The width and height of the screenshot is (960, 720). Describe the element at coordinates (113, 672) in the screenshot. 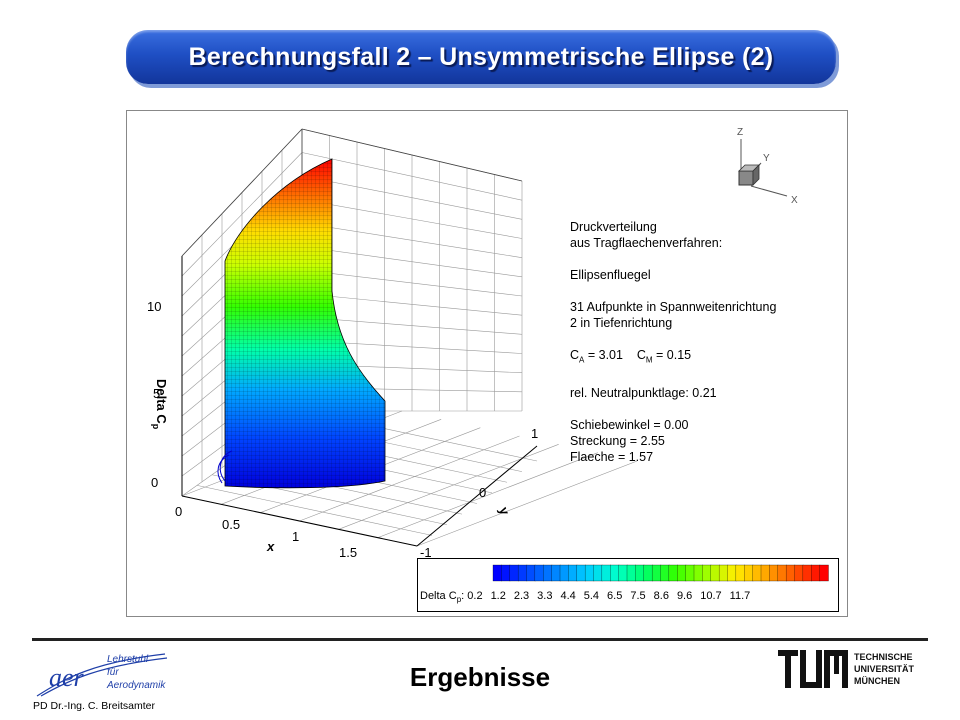

I see `aer-line2: für` at that location.